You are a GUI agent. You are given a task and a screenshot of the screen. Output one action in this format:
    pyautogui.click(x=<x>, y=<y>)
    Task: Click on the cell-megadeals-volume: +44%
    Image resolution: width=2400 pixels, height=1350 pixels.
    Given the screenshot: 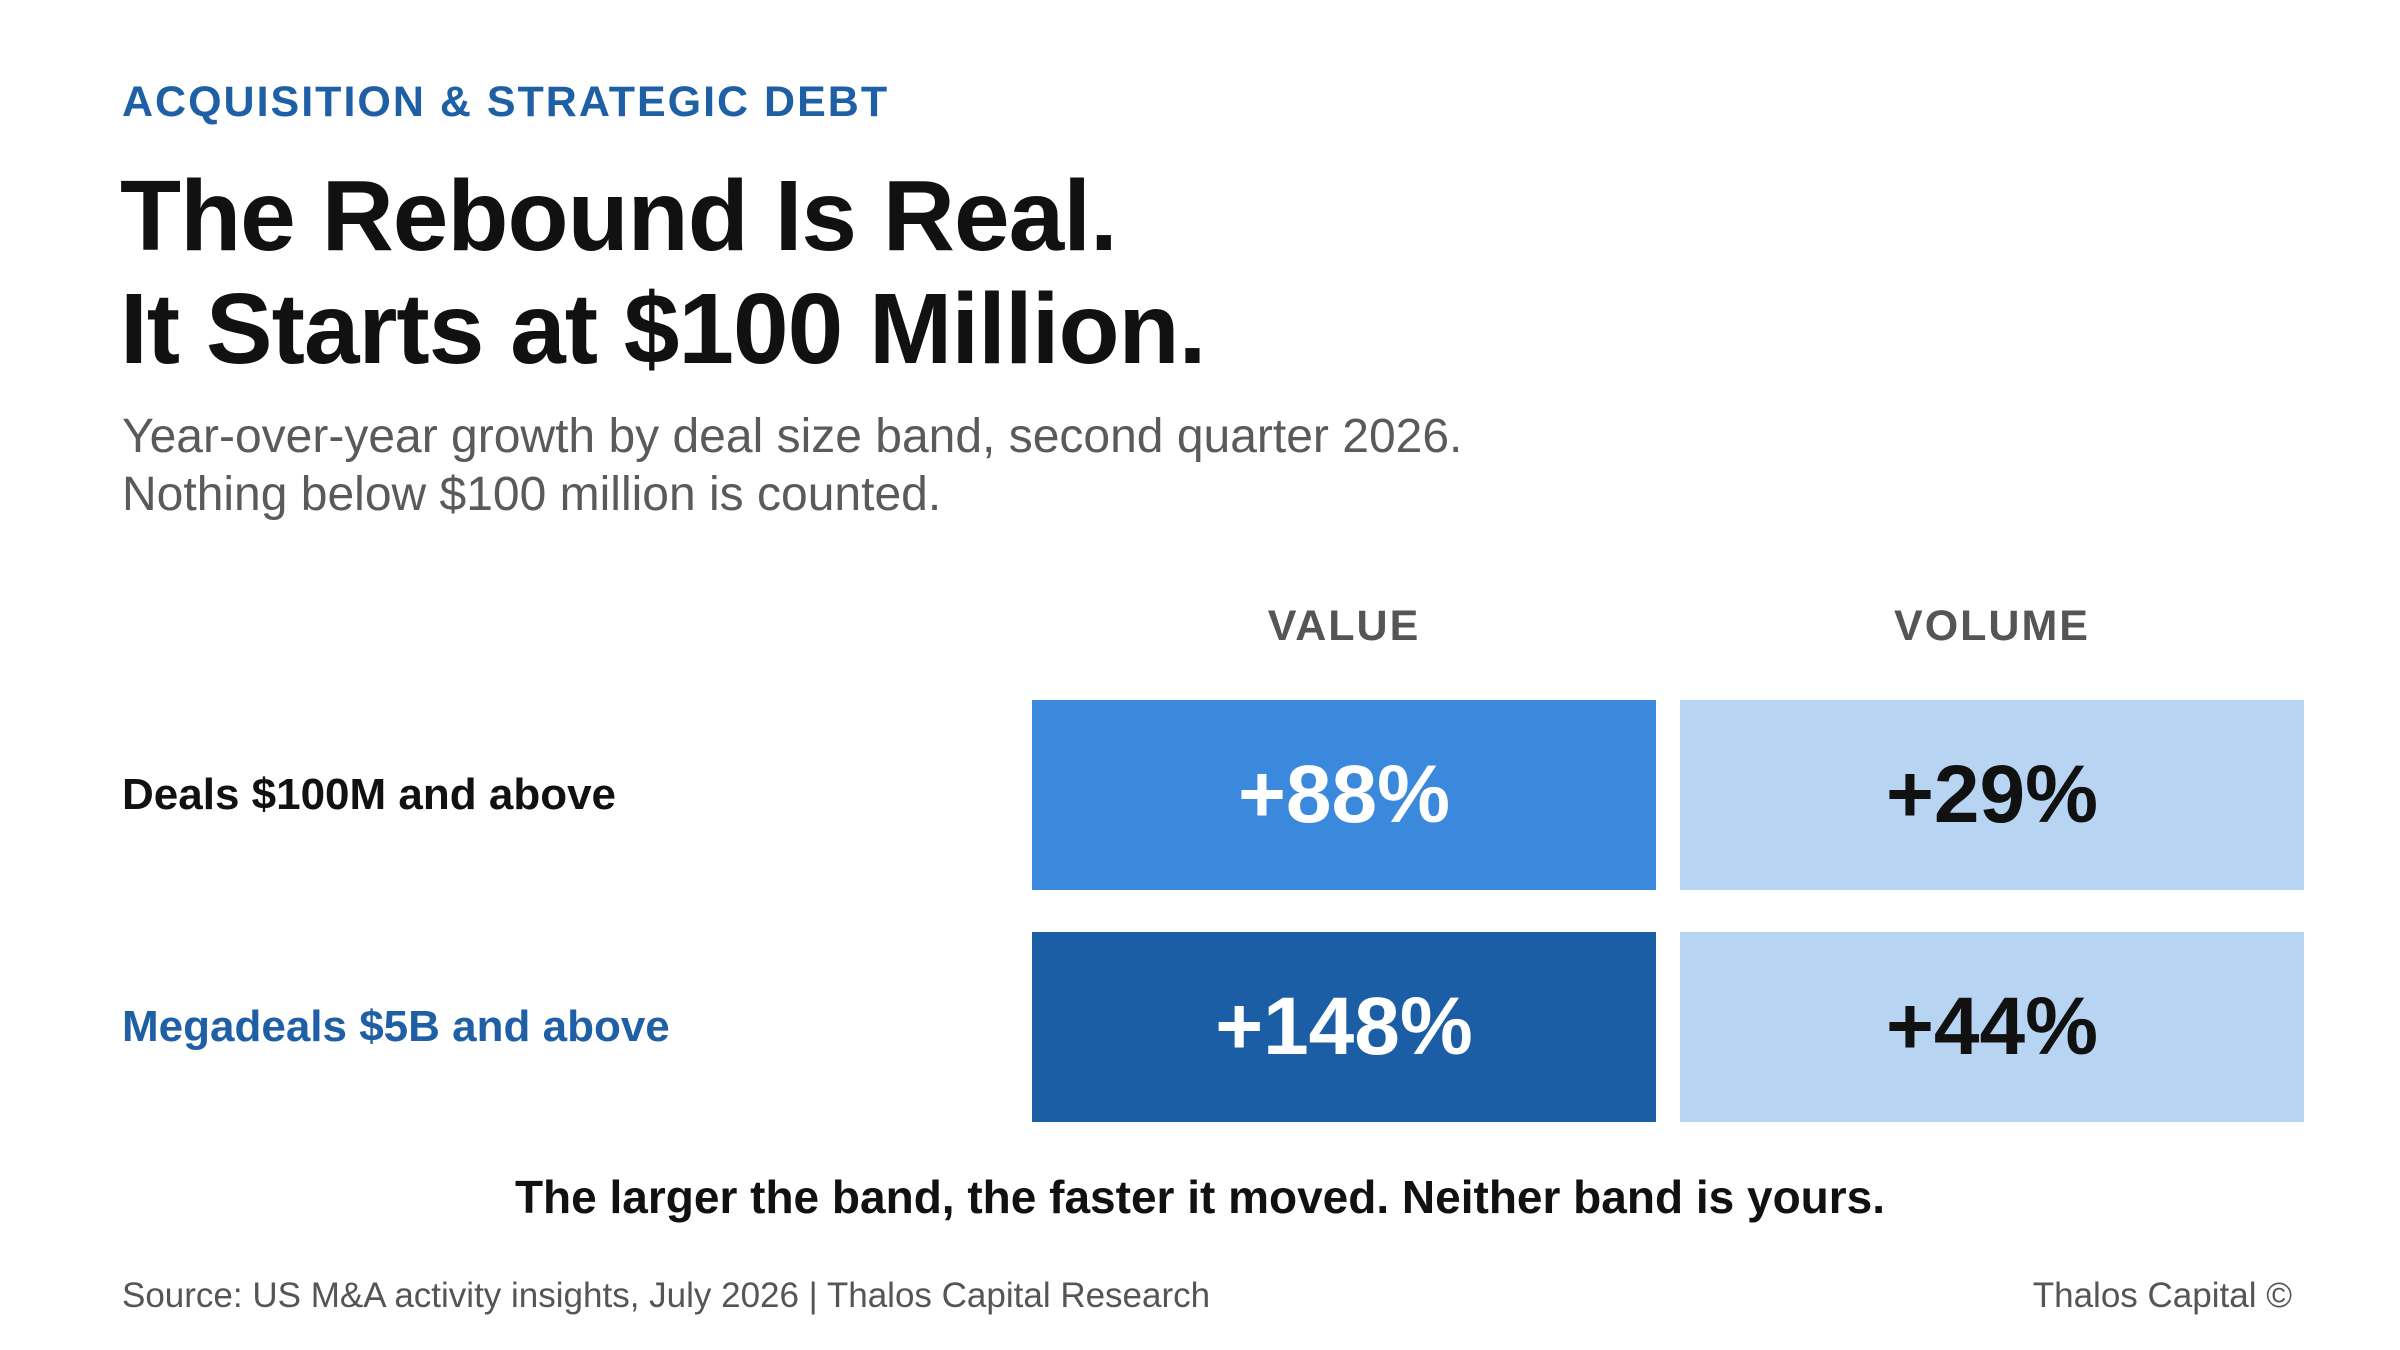 What is the action you would take?
    pyautogui.click(x=1992, y=1027)
    